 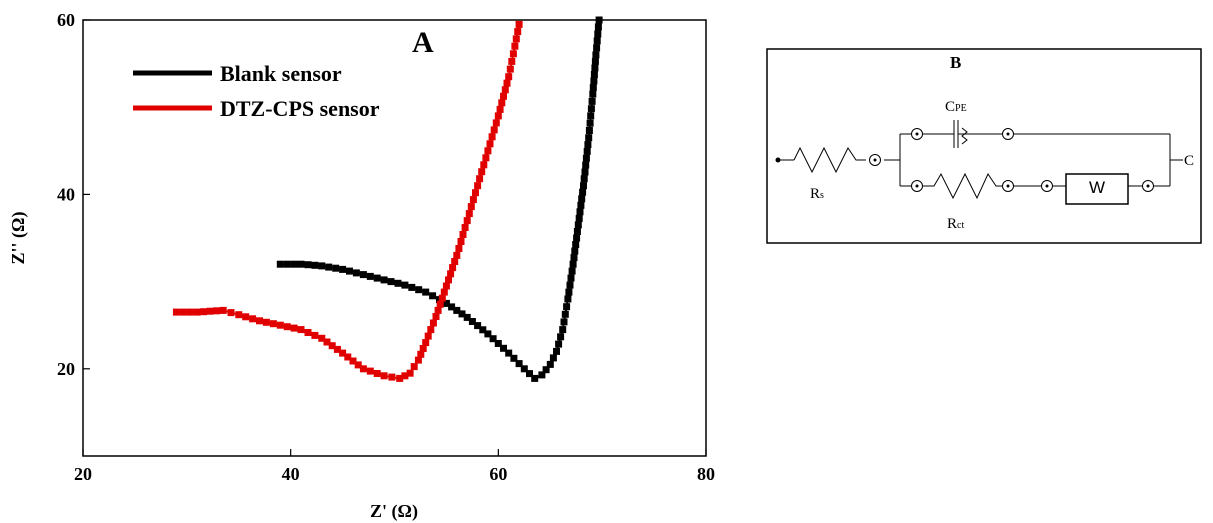 I want to click on y-tick-label: 60, so click(x=66, y=20).